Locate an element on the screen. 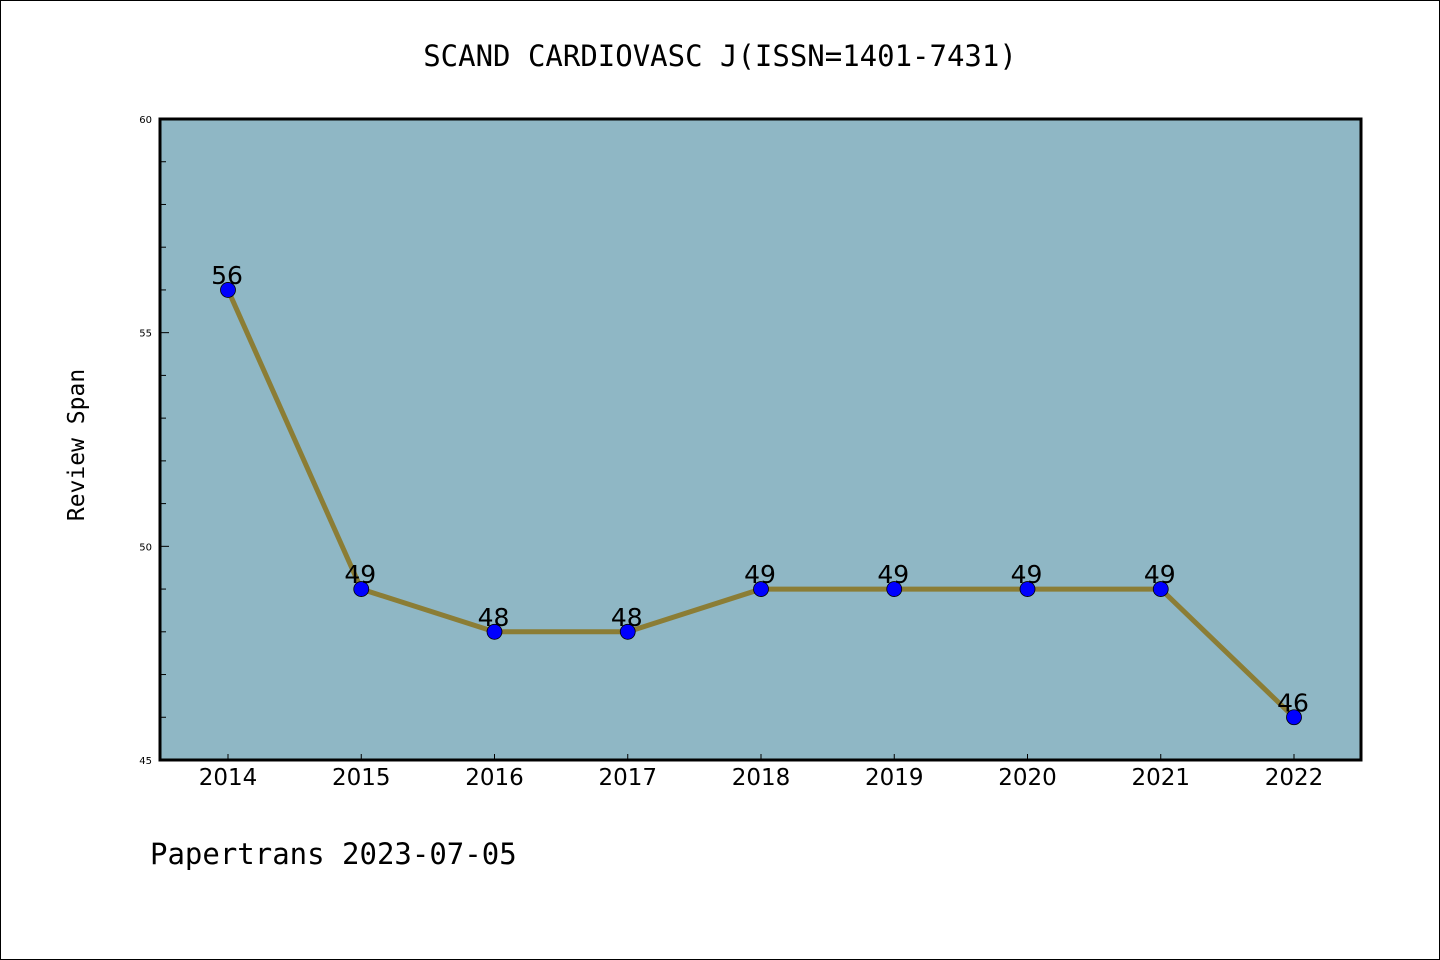  x-tick-label: 2021 is located at coordinates (1160, 778).